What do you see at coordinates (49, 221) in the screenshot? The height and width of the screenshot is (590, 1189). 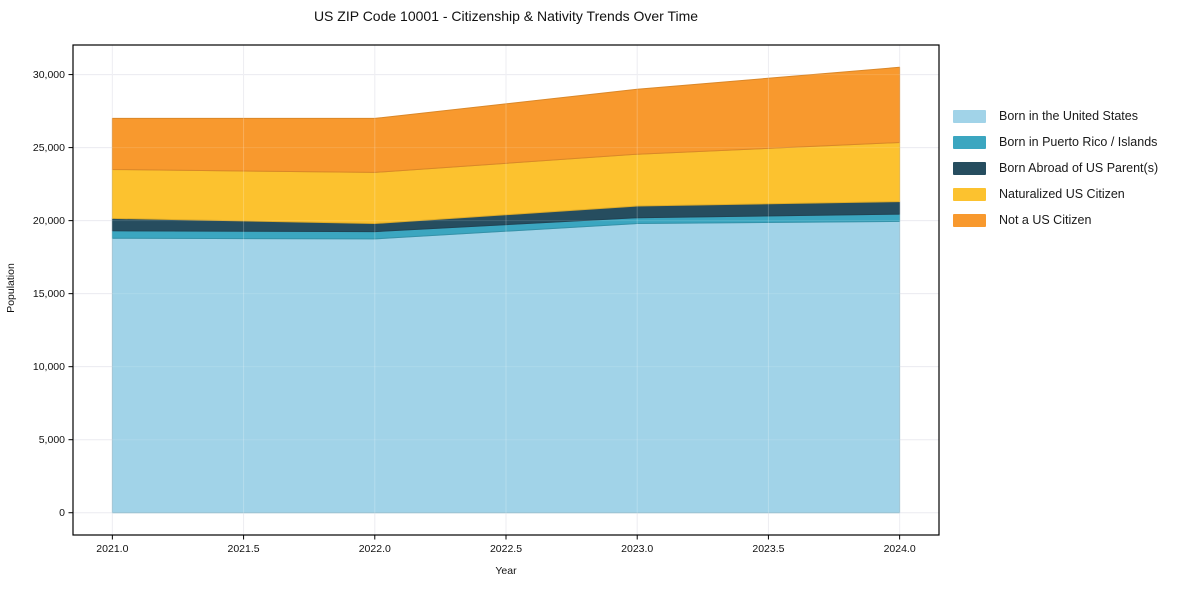 I see `y-tick-label: 20,000` at bounding box center [49, 221].